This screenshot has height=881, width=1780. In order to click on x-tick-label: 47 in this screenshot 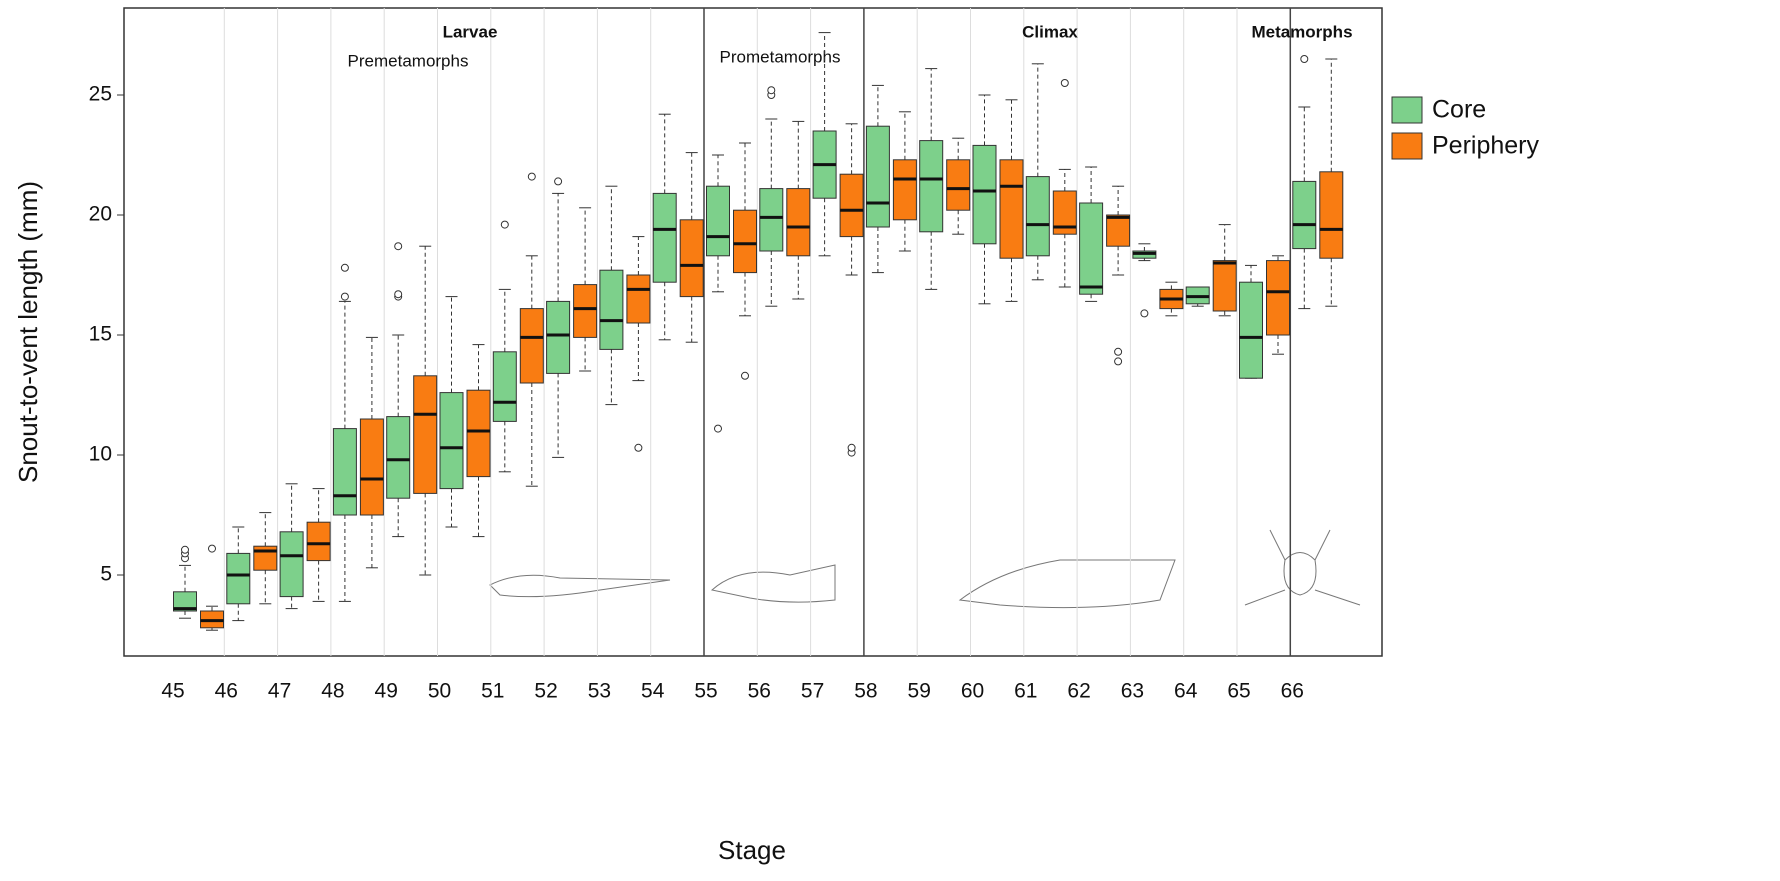, I will do `click(279, 691)`.